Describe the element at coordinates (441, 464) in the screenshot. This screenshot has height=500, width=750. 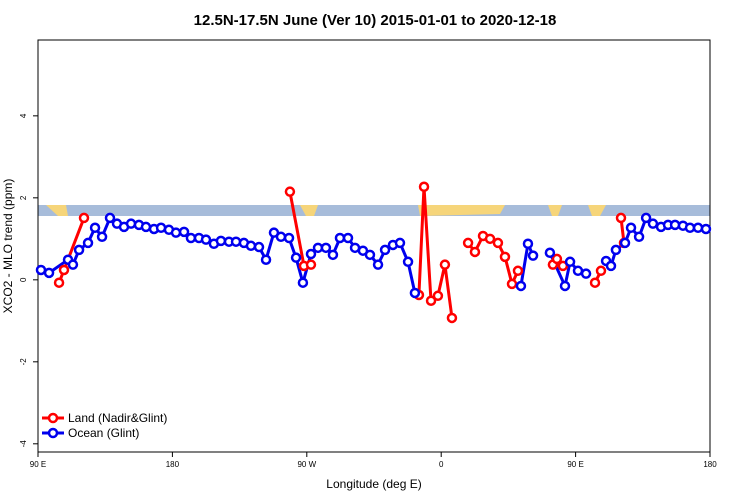
I see `x-tick-label: 0` at that location.